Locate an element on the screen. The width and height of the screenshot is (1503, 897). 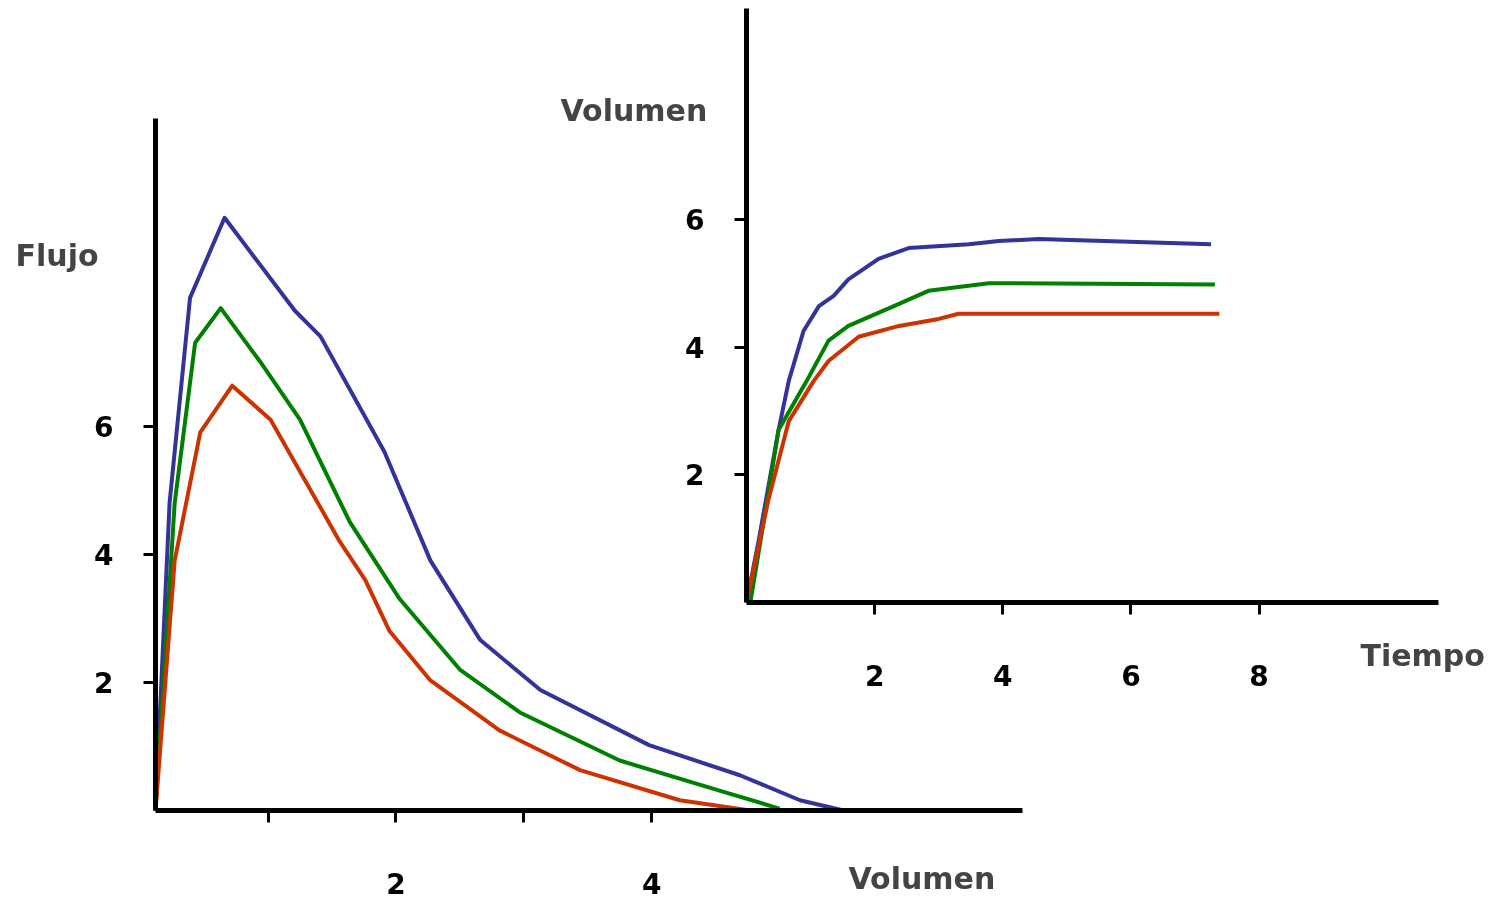
y-tick-label: 2 is located at coordinates (695, 476).